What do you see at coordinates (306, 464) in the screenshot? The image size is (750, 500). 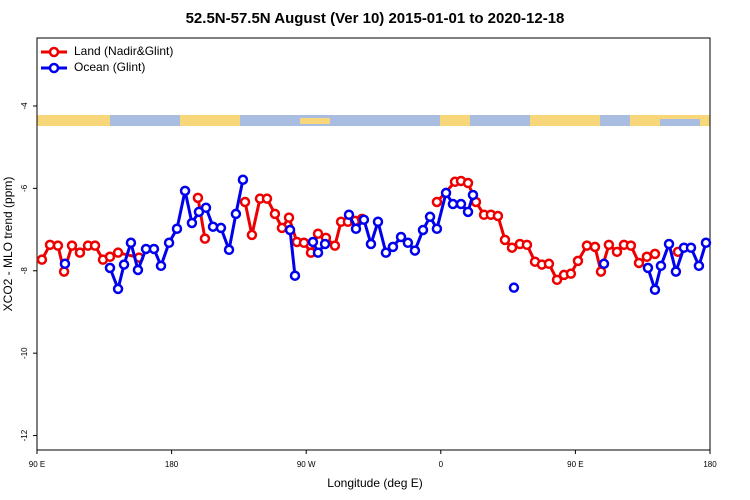 I see `x-tick-label: 90 W` at bounding box center [306, 464].